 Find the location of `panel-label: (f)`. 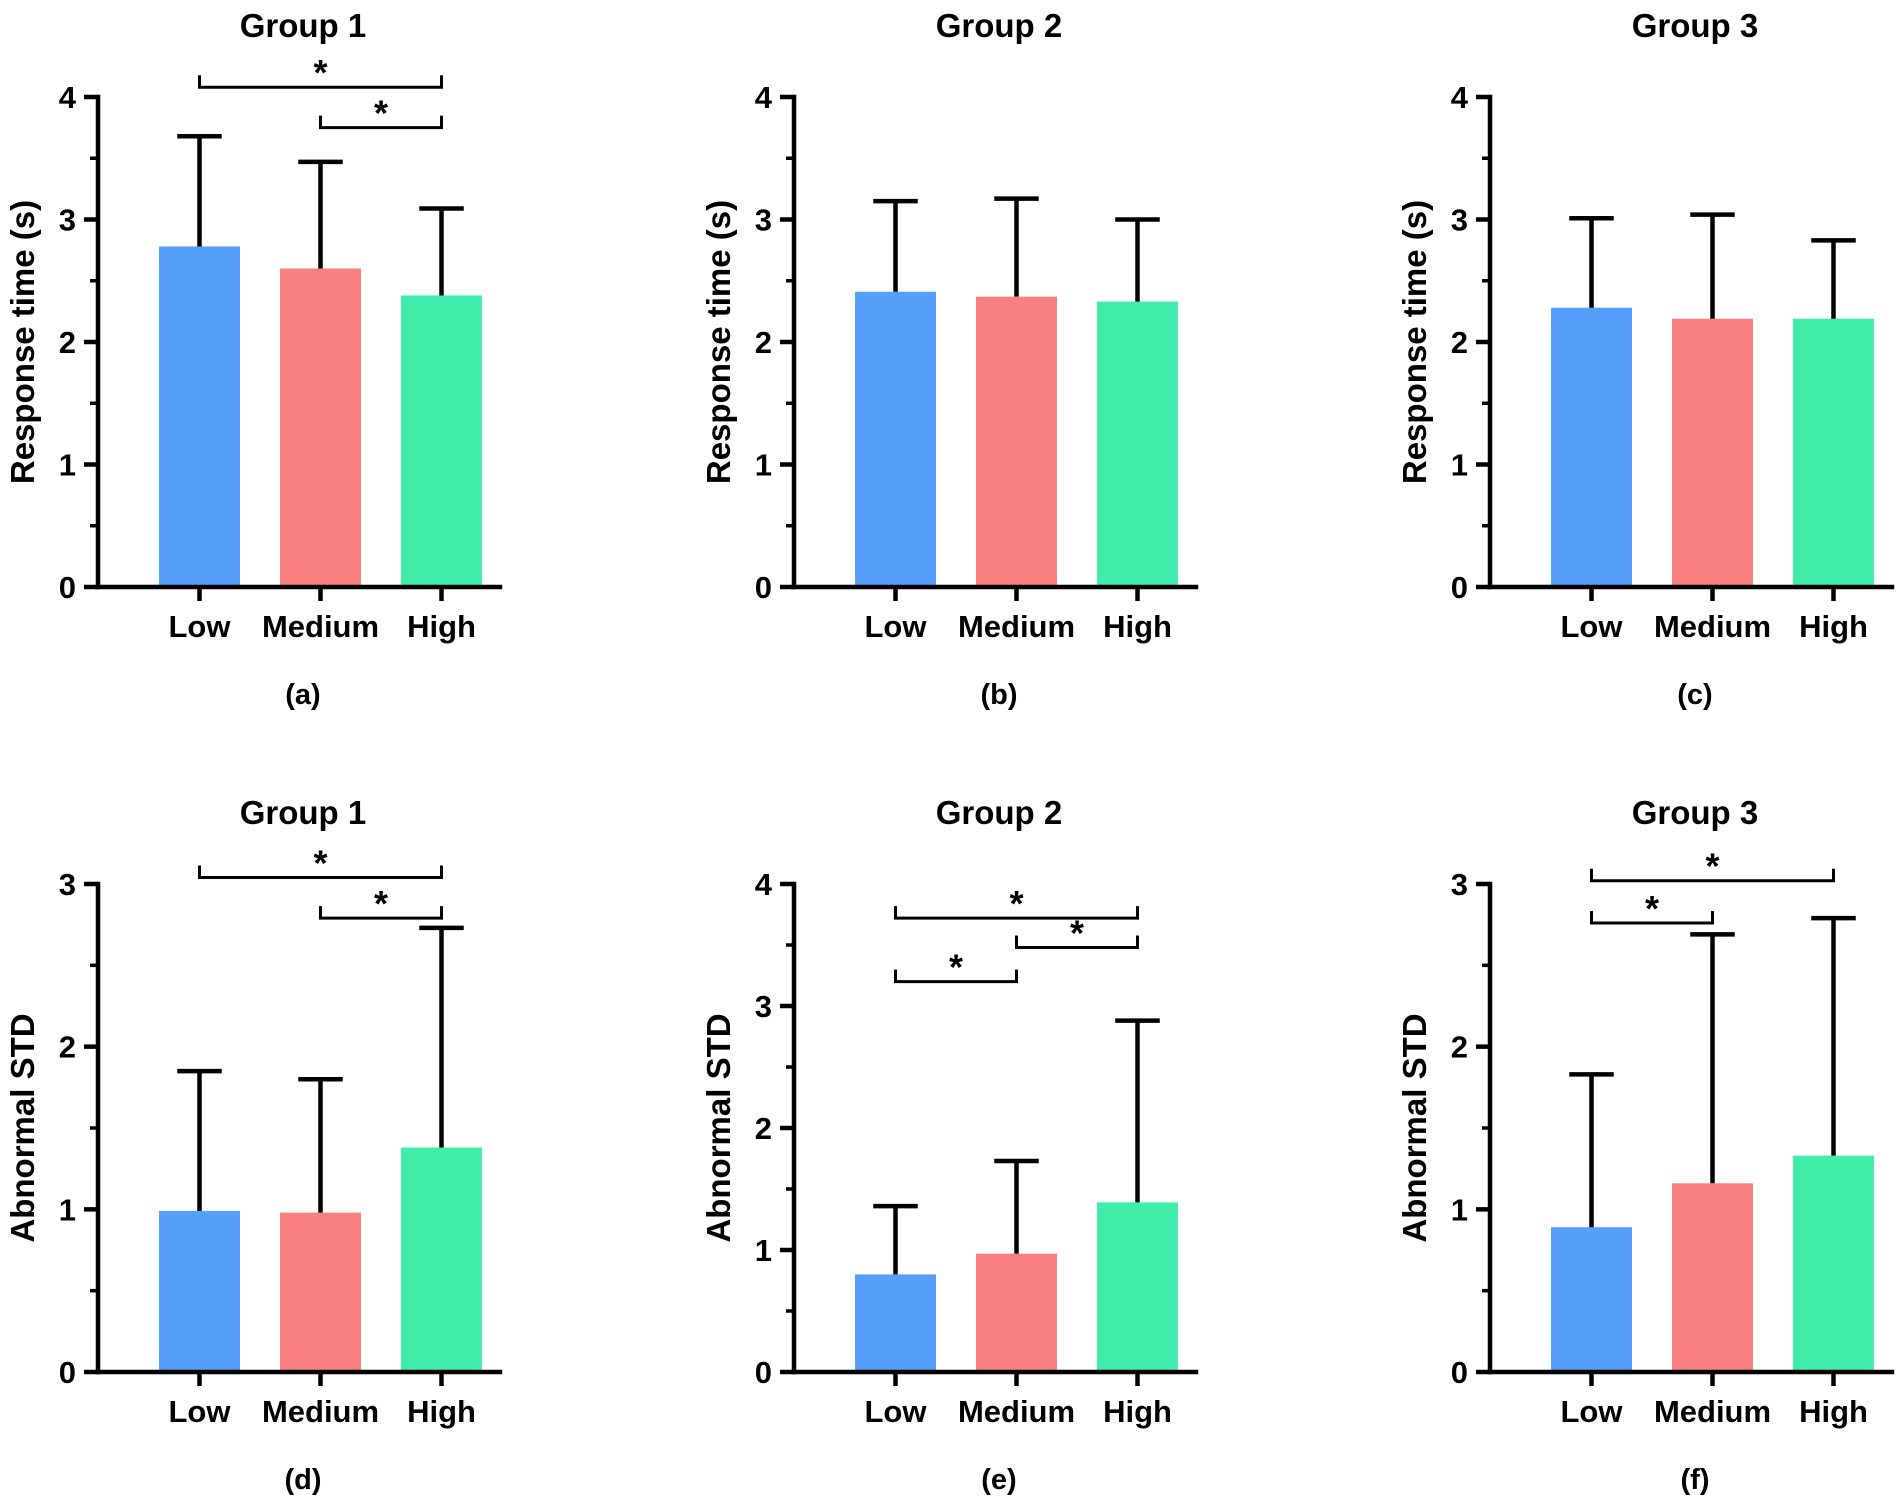

panel-label: (f) is located at coordinates (1695, 1480).